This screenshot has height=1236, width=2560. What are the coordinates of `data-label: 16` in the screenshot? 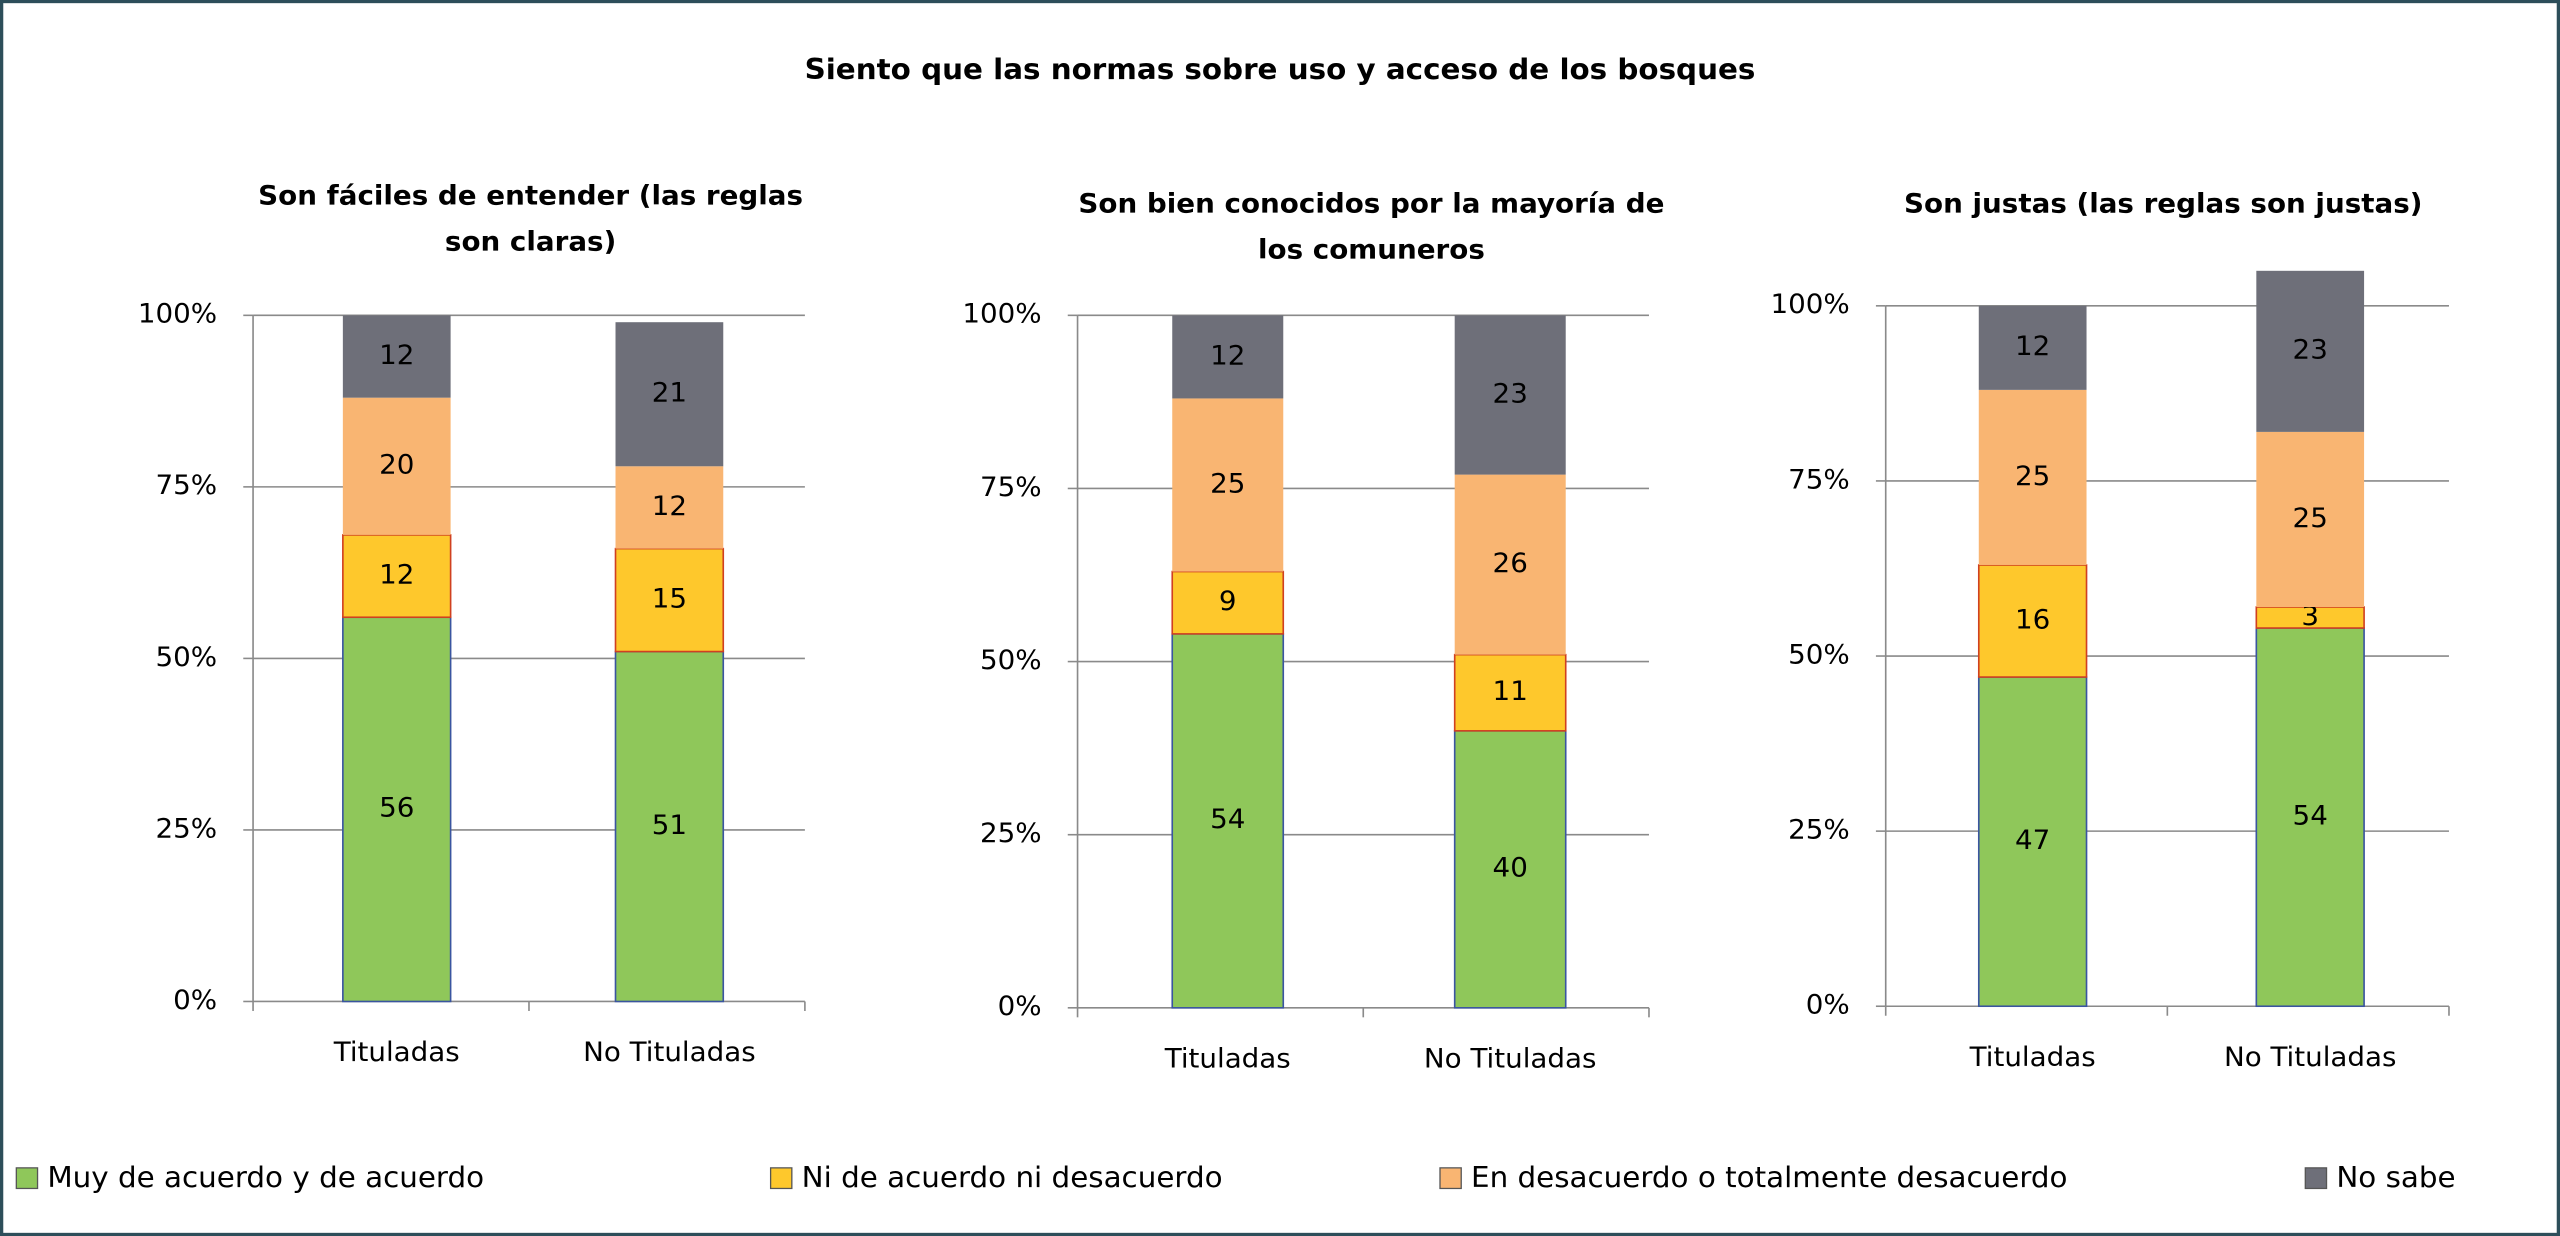 It's located at (2032, 620).